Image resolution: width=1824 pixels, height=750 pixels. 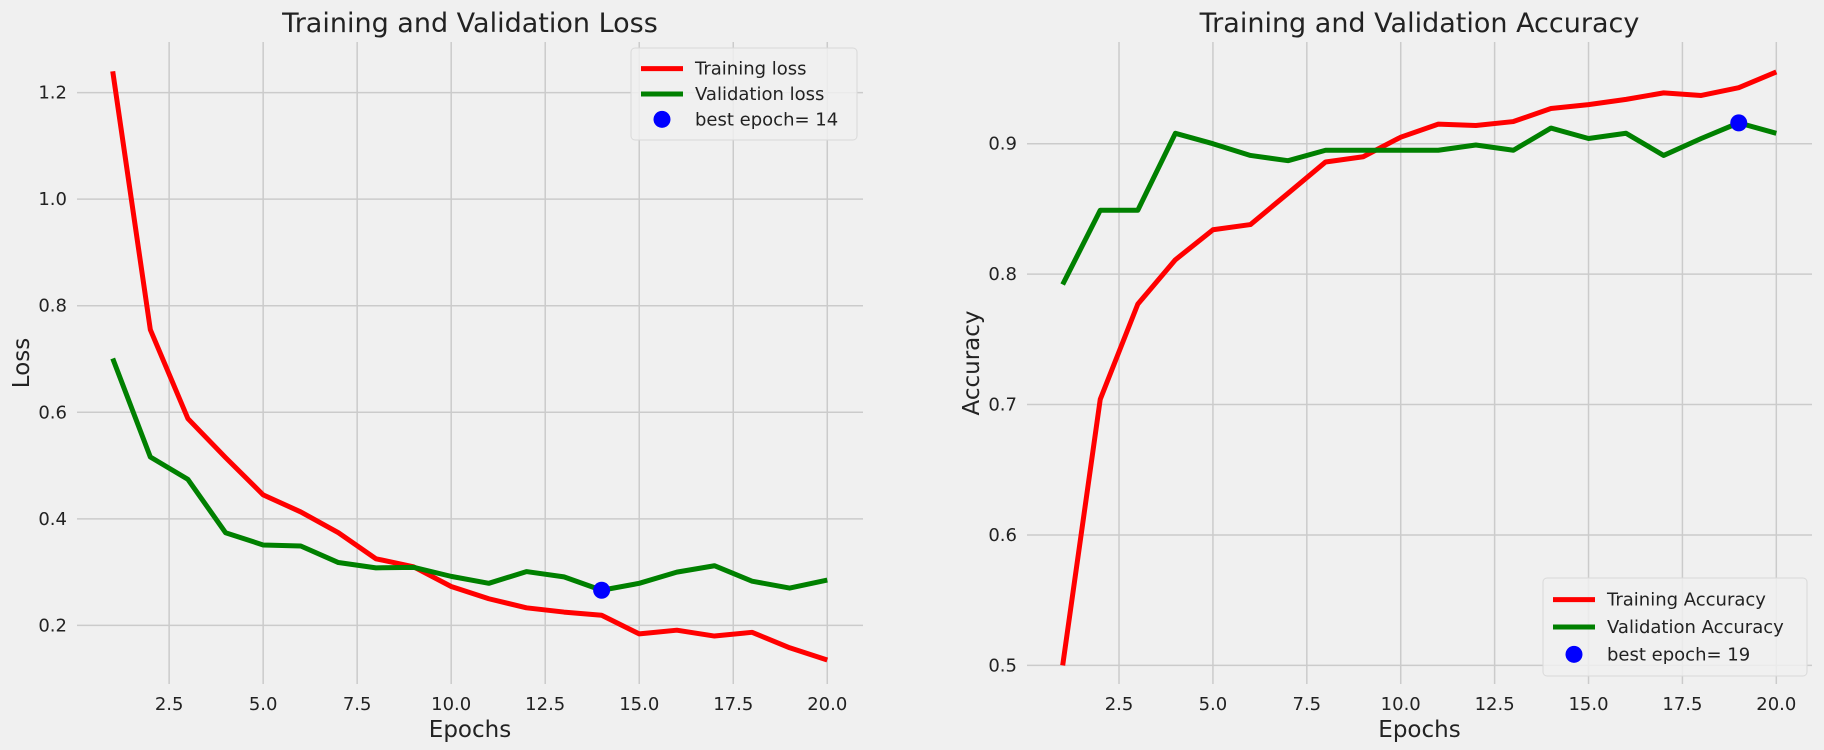 What do you see at coordinates (1419, 23) in the screenshot?
I see `chart-title: Training and Validation Accuracy` at bounding box center [1419, 23].